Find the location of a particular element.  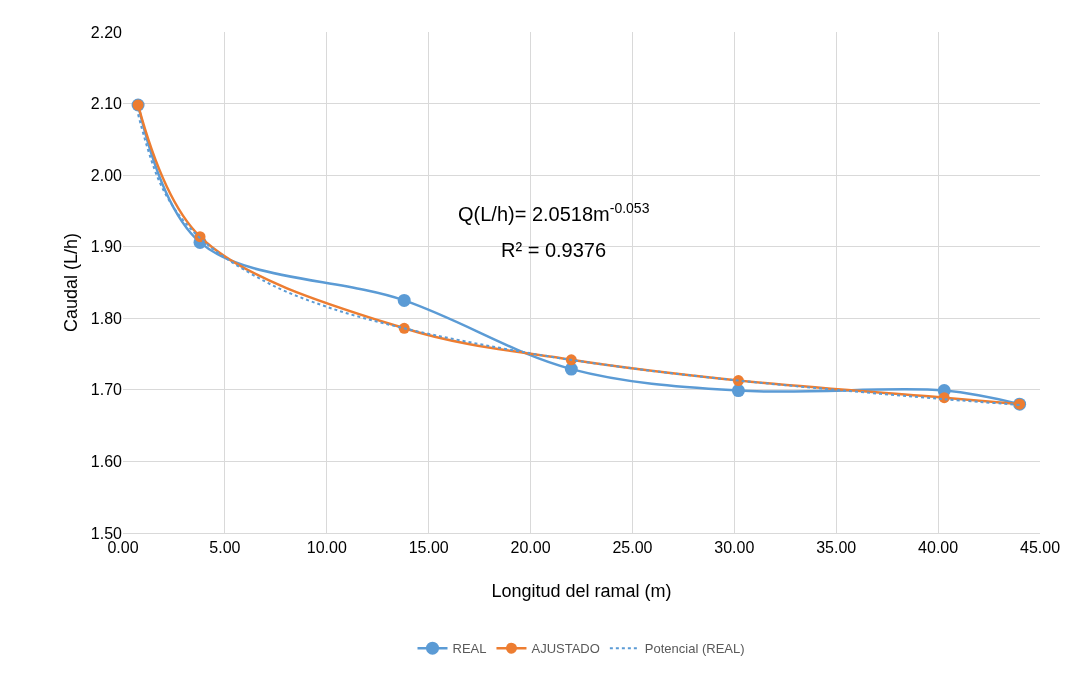

legend-label: AJUSTADO is located at coordinates (565, 649).